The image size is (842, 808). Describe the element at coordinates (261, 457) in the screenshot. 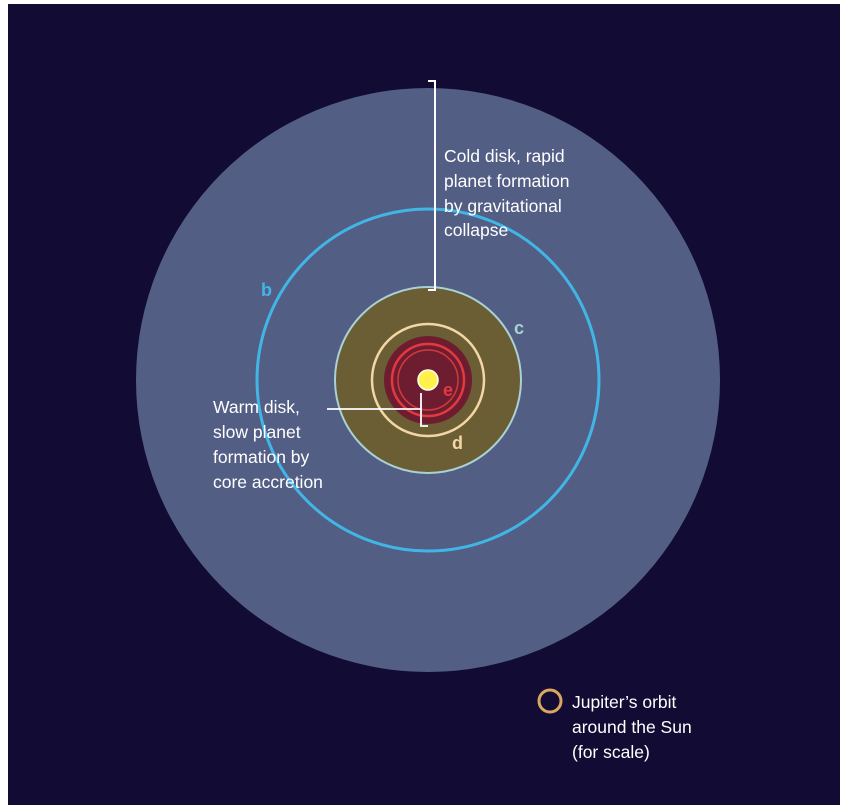

I see `warm-disk-line: formation by` at that location.